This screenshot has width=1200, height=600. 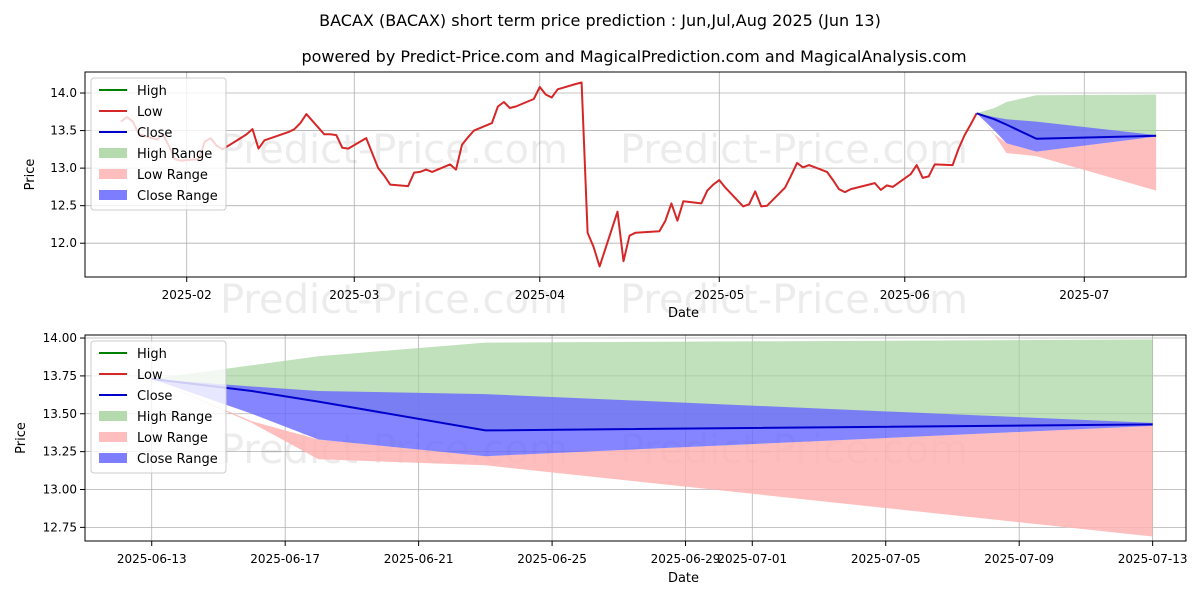 I want to click on x-tick-label: 2025-07-05, so click(x=886, y=559).